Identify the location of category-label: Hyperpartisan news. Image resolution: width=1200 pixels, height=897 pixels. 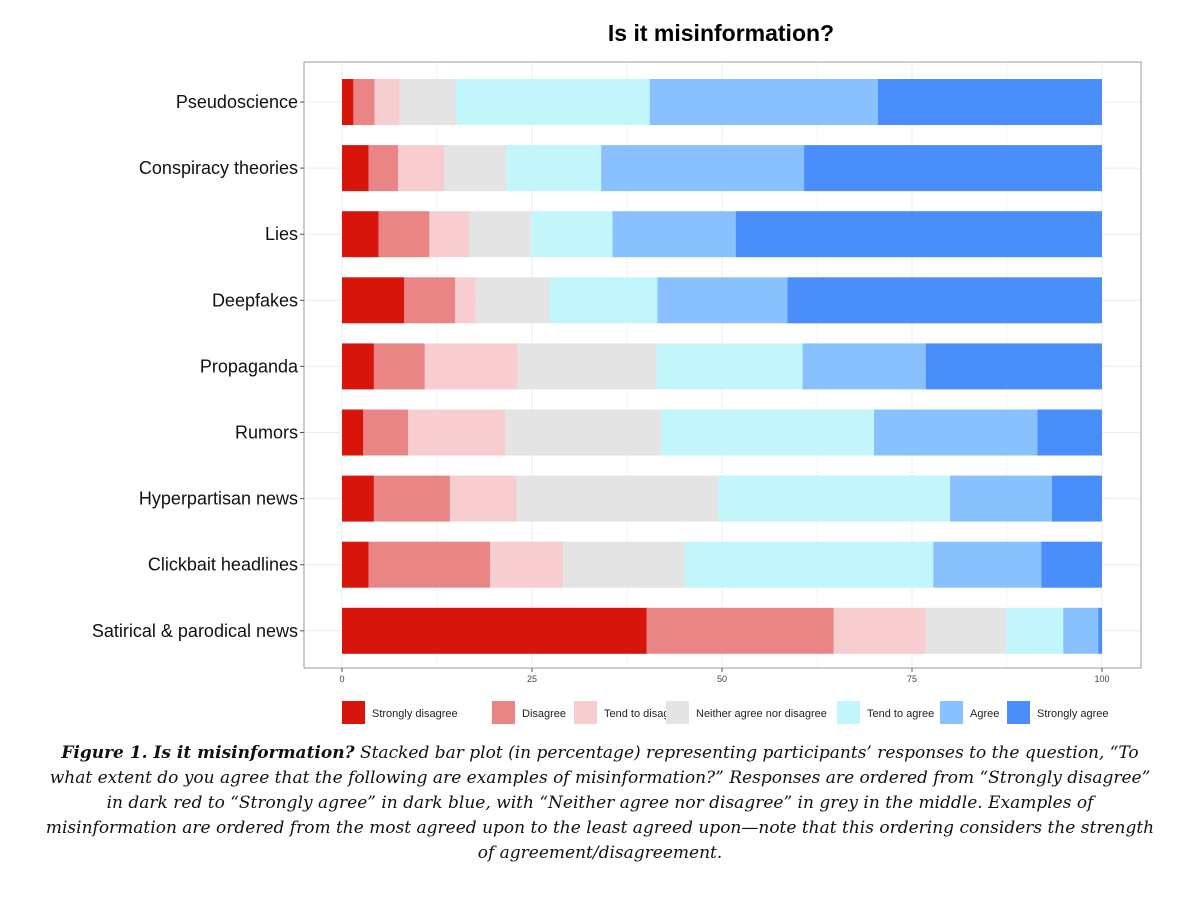
(218, 499).